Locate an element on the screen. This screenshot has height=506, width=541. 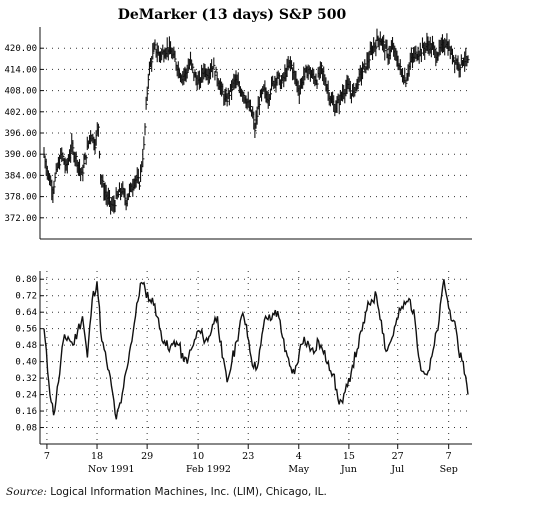
demarker-x-month-label: Jul is located at coordinates (397, 469).